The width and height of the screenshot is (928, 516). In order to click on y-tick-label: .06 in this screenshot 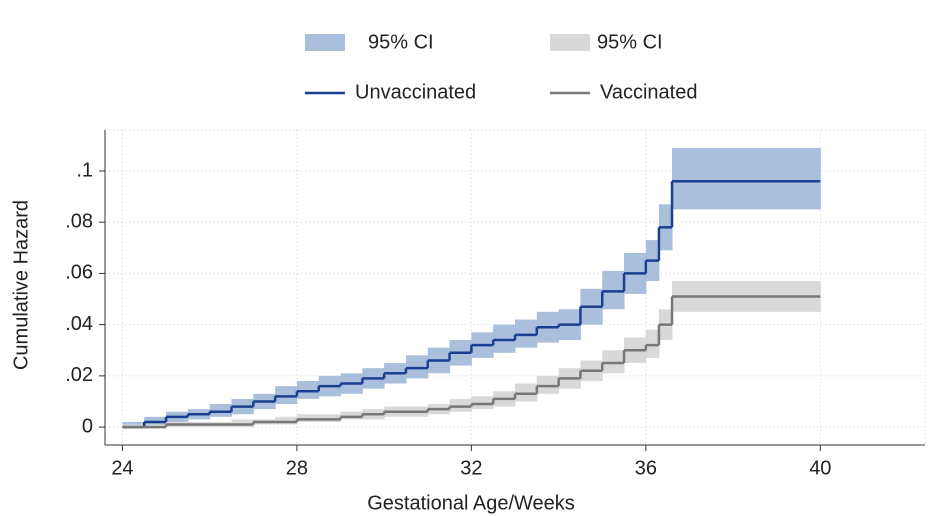, I will do `click(79, 273)`.